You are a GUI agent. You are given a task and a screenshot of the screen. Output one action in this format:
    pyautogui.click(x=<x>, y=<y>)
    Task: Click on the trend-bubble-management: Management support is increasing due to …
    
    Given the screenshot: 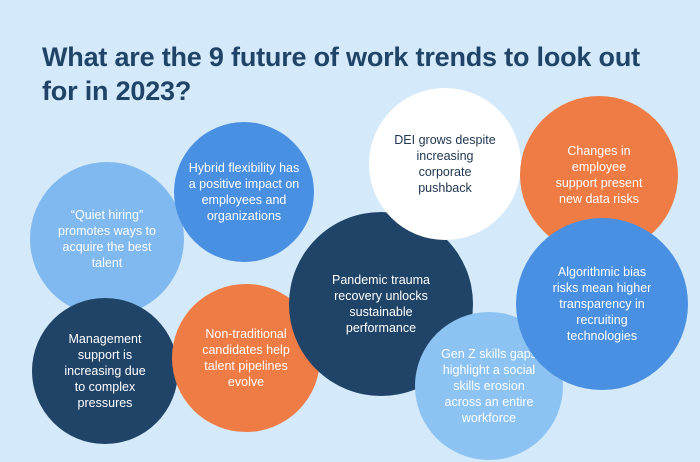 What is the action you would take?
    pyautogui.click(x=105, y=371)
    